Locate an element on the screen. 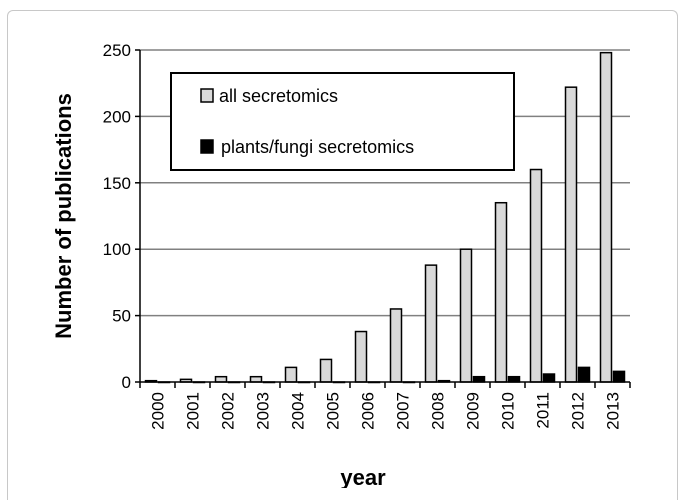 This screenshot has height=500, width=681. x-tick-label: 2007 is located at coordinates (403, 411).